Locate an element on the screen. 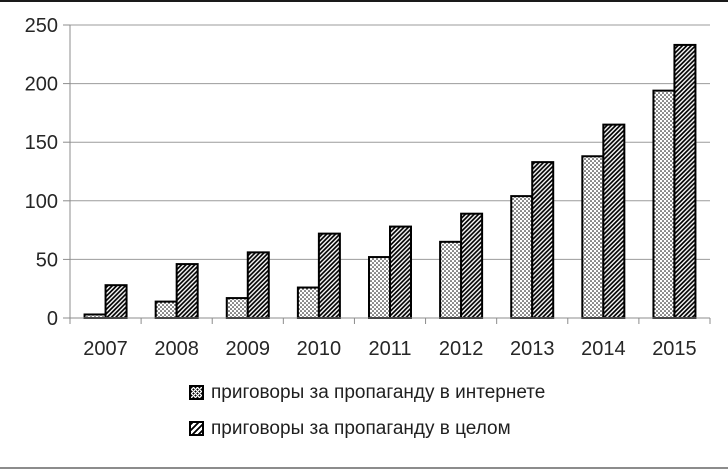 This screenshot has width=728, height=469. bar-internet-2015 is located at coordinates (664, 204).